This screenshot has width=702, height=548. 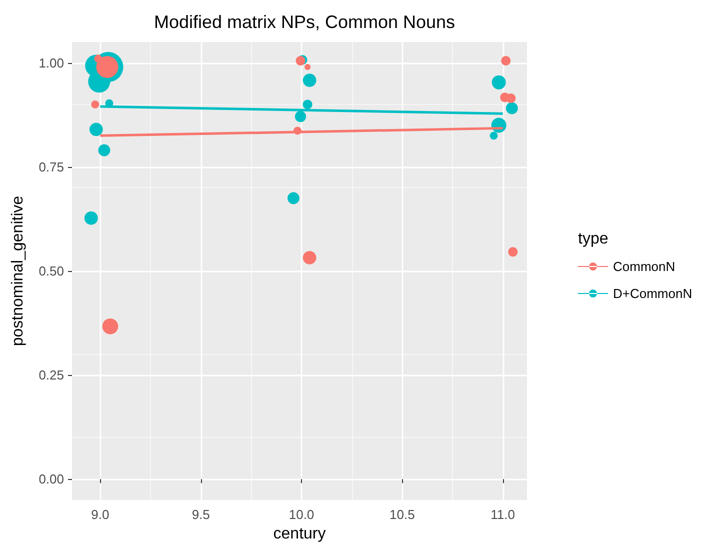 I want to click on x-tick-label: 9.0, so click(x=100, y=514).